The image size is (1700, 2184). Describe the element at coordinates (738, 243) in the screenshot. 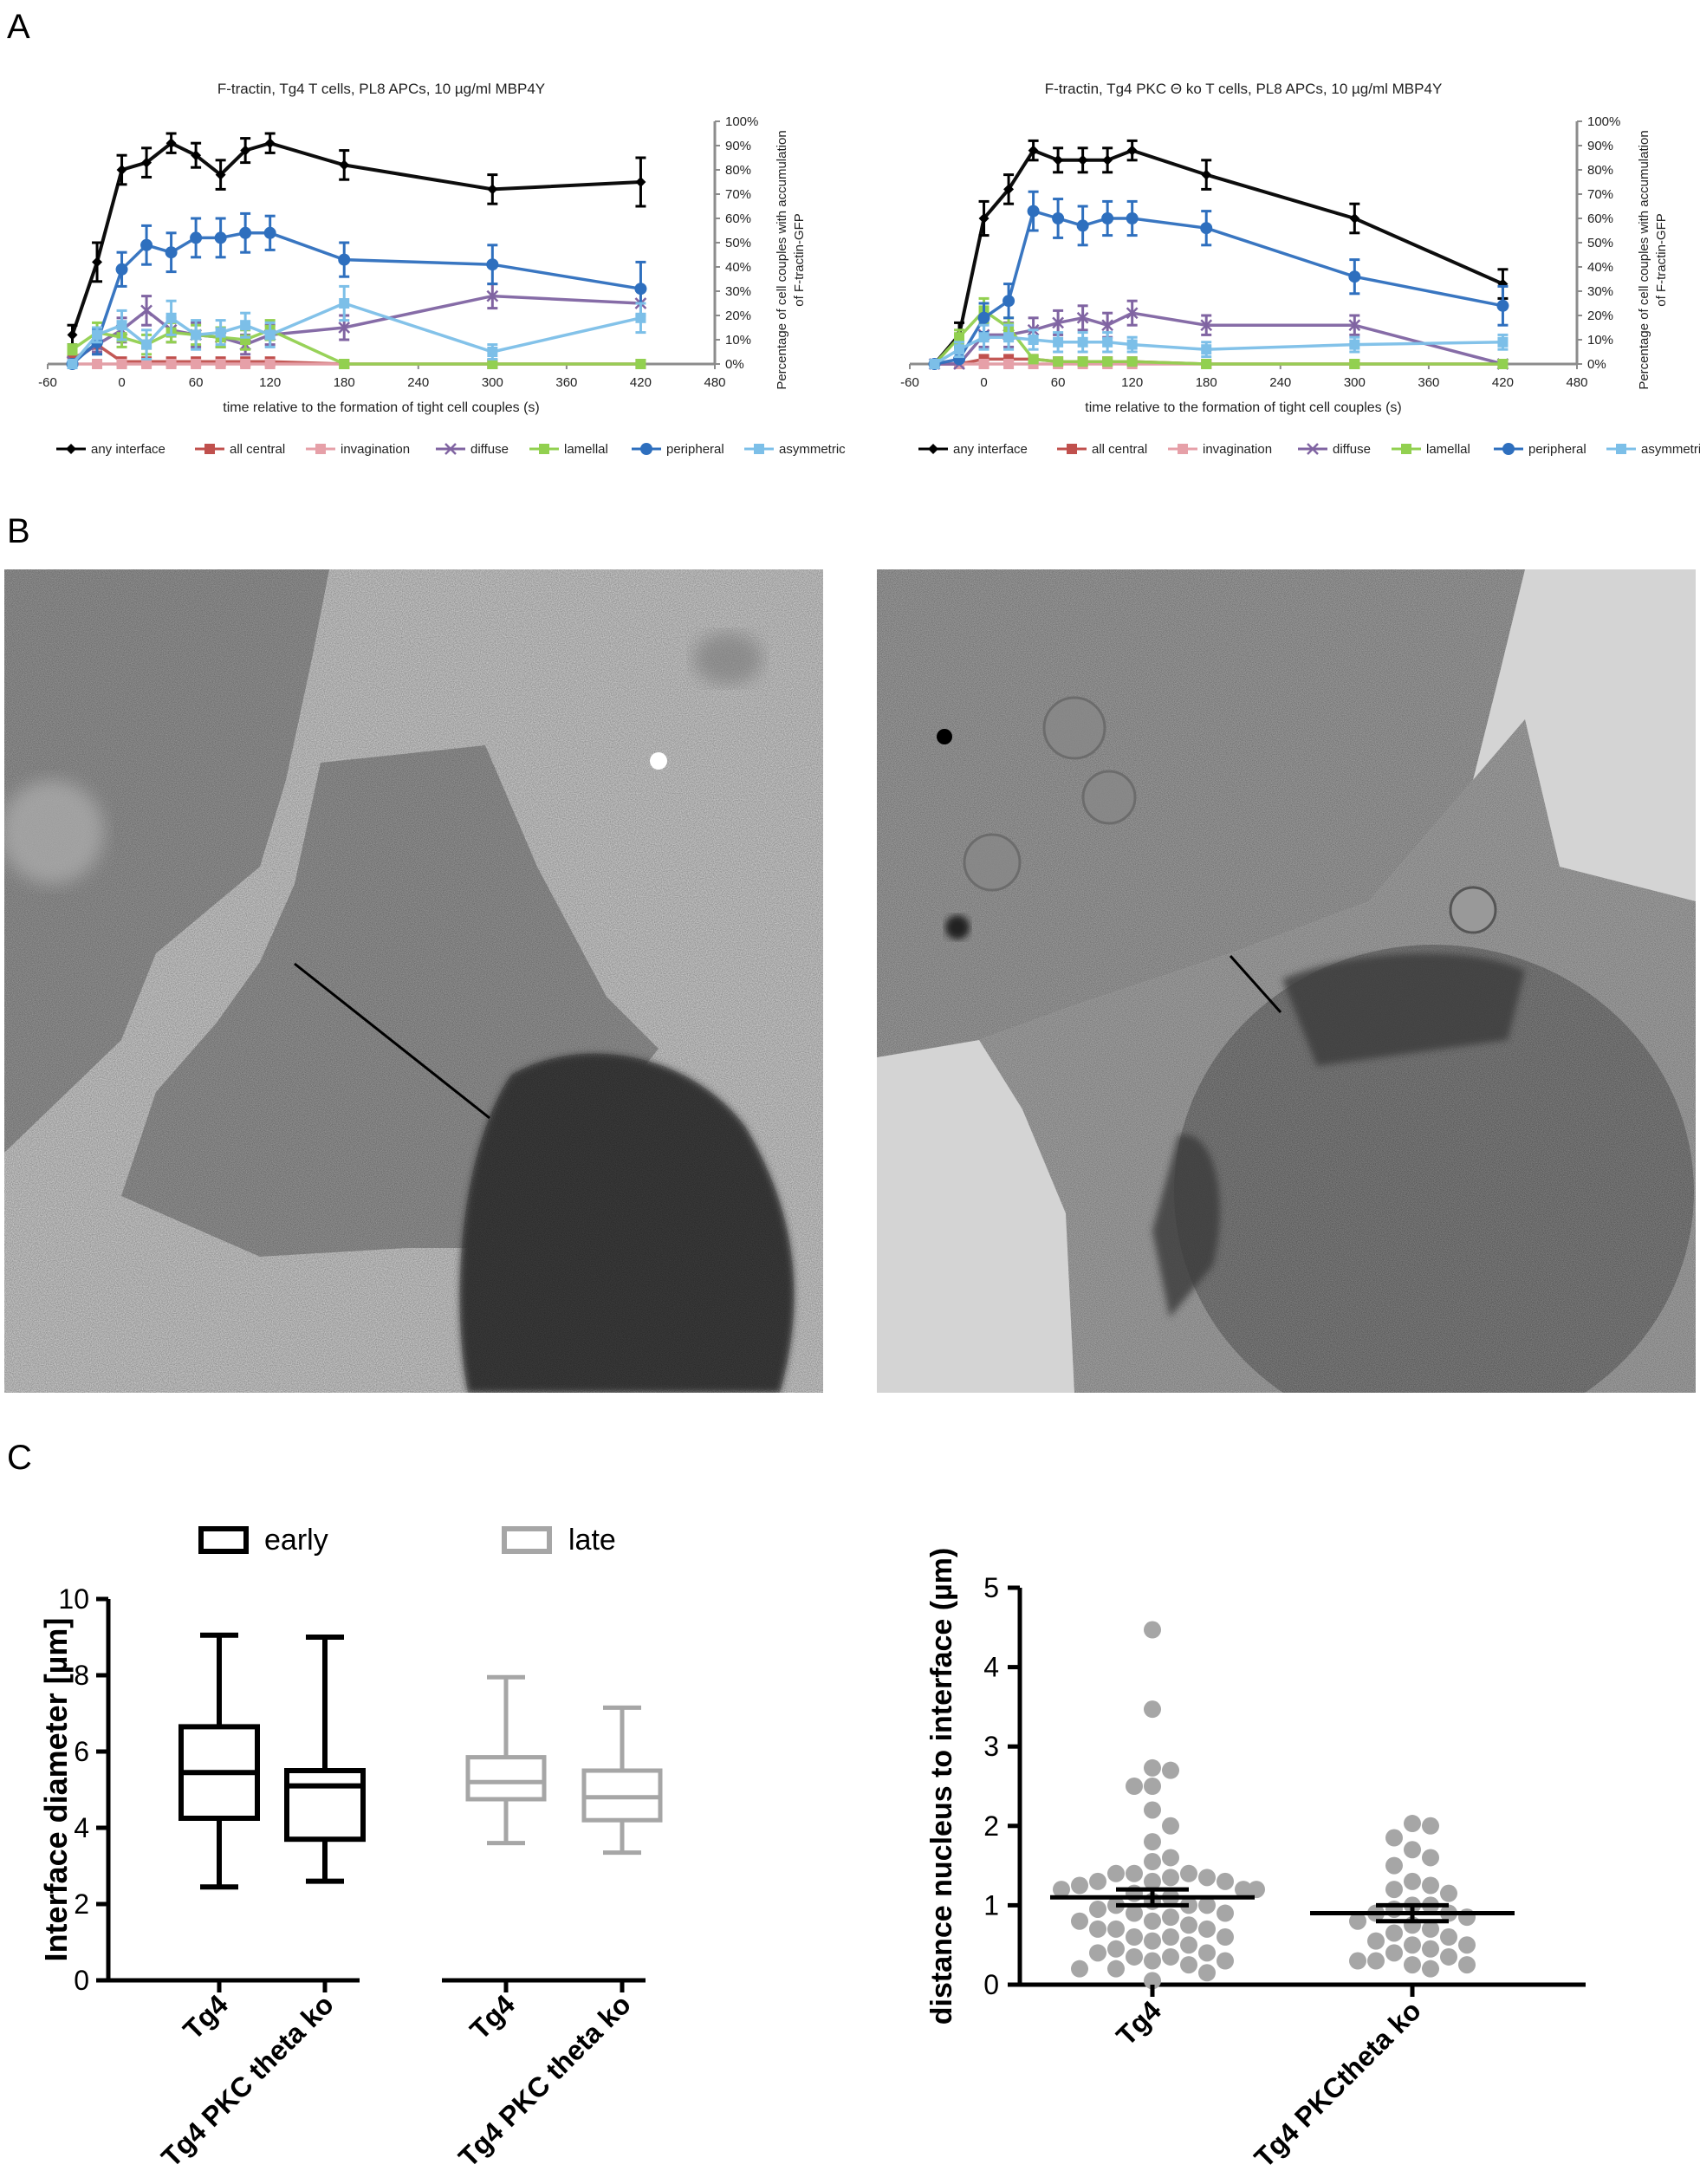

I see `y-tick-label: 50%` at that location.